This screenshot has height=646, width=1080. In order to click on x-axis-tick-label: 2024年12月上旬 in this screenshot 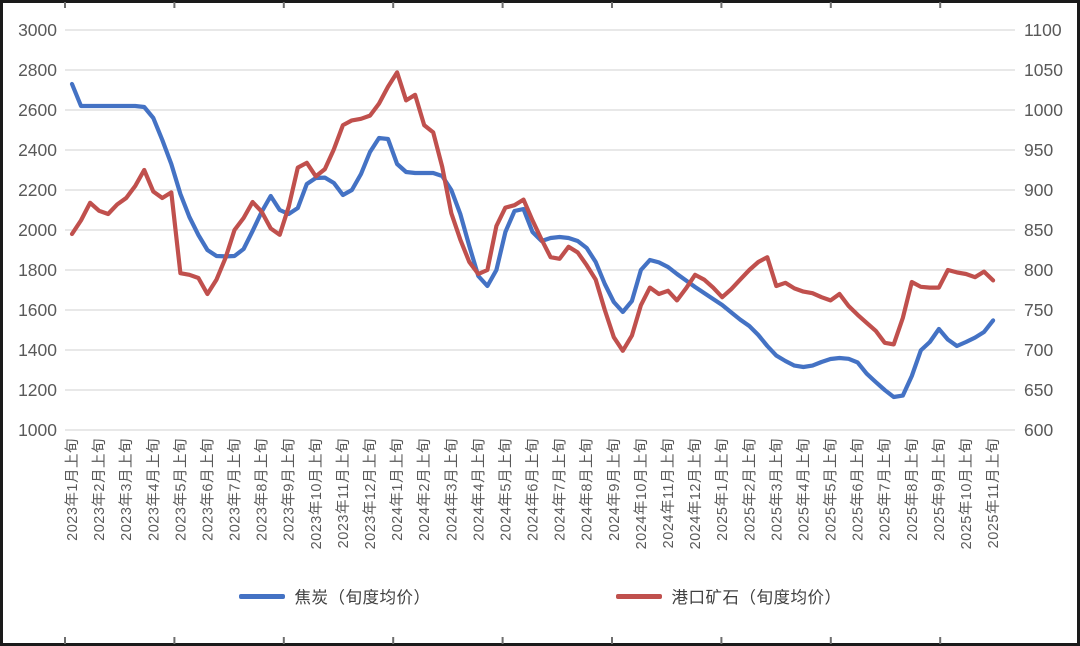, I will do `click(695, 493)`.